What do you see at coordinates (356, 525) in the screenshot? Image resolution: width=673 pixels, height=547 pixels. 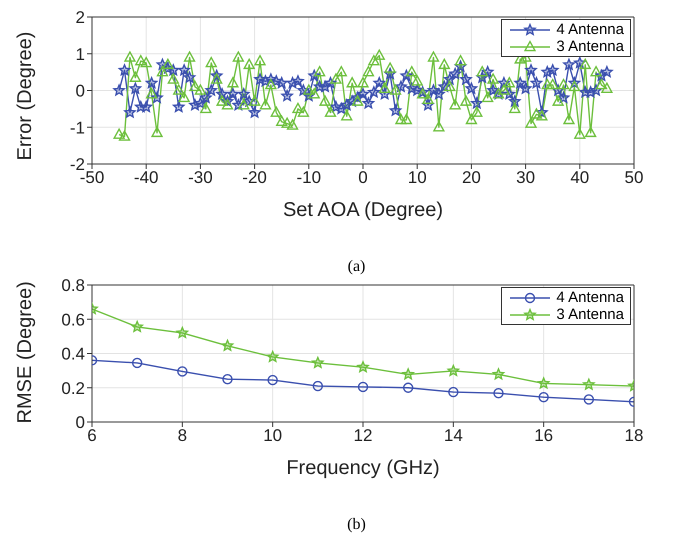 I see `text: (b)` at bounding box center [356, 525].